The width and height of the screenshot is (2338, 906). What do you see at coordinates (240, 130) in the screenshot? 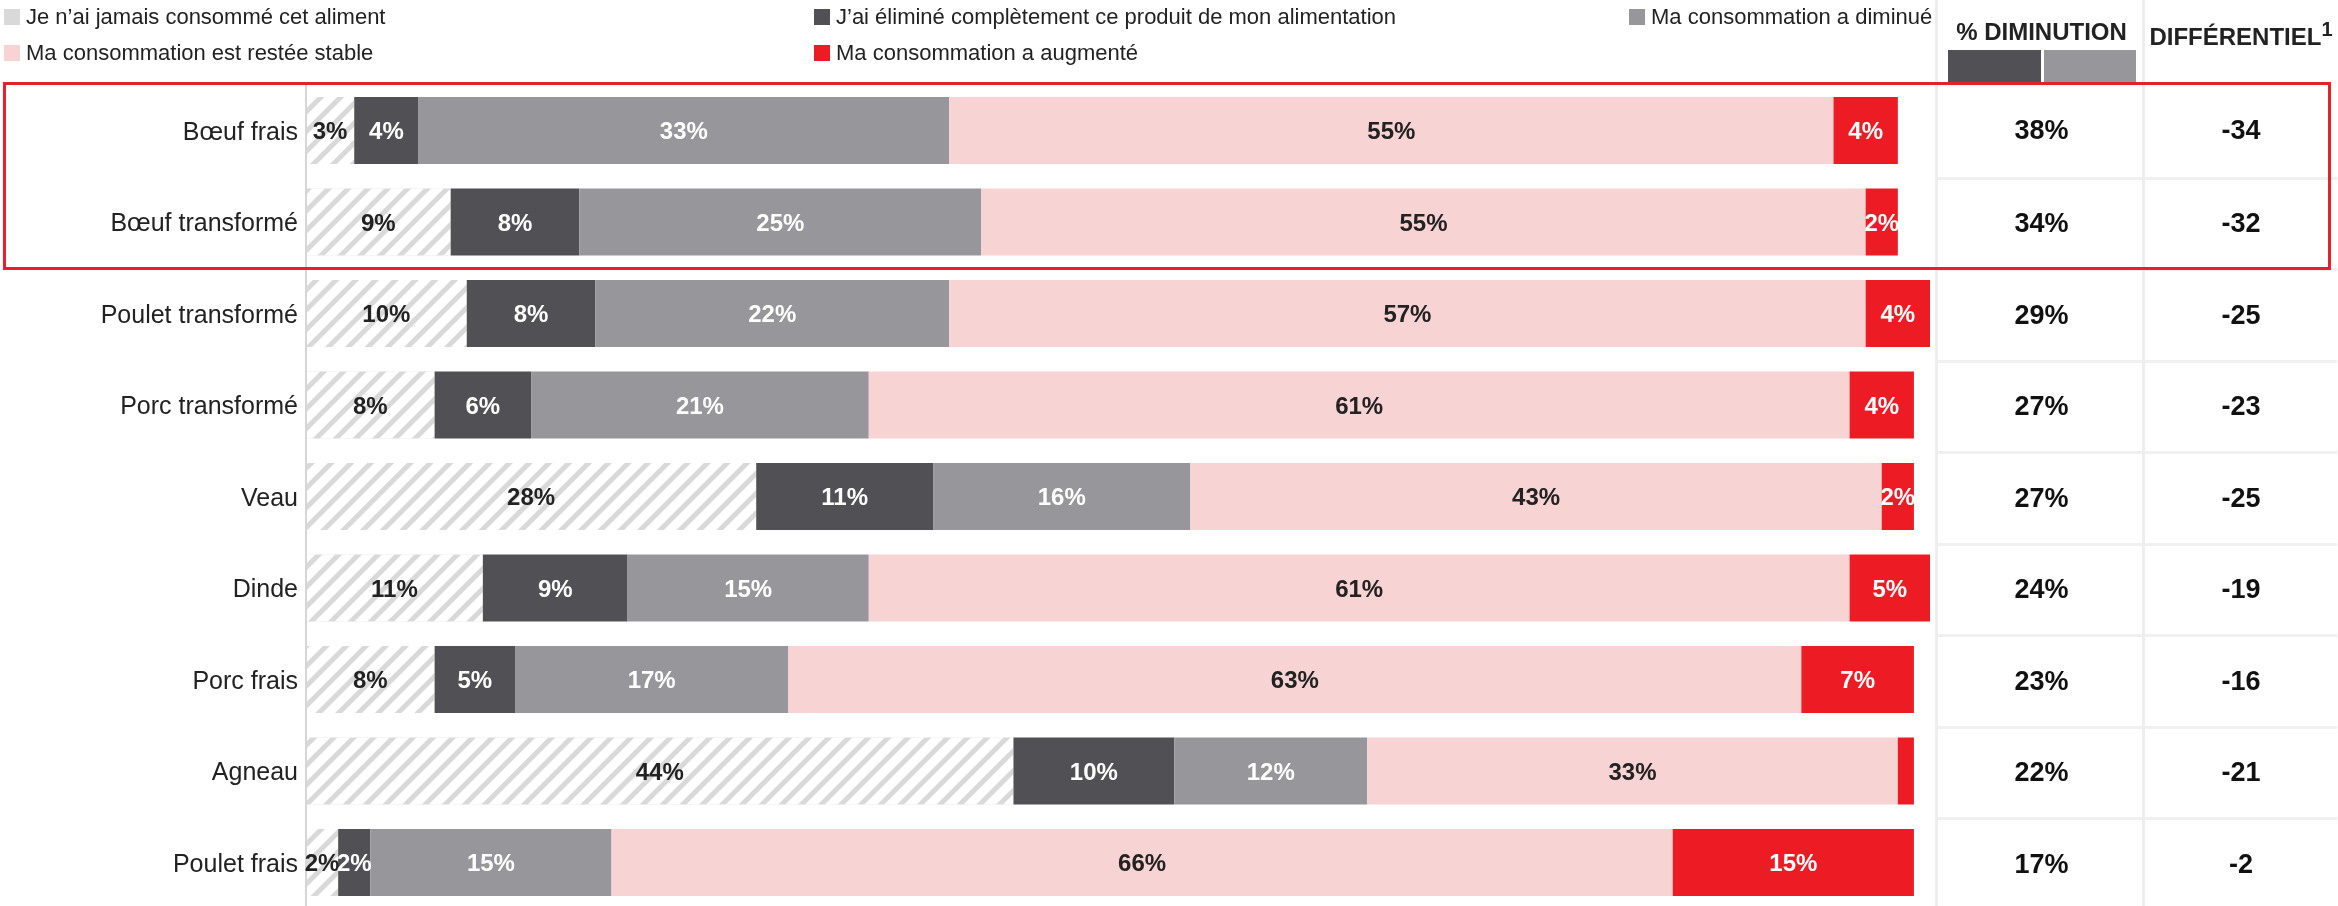
I see `y-tick-label: Bœuf frais` at bounding box center [240, 130].